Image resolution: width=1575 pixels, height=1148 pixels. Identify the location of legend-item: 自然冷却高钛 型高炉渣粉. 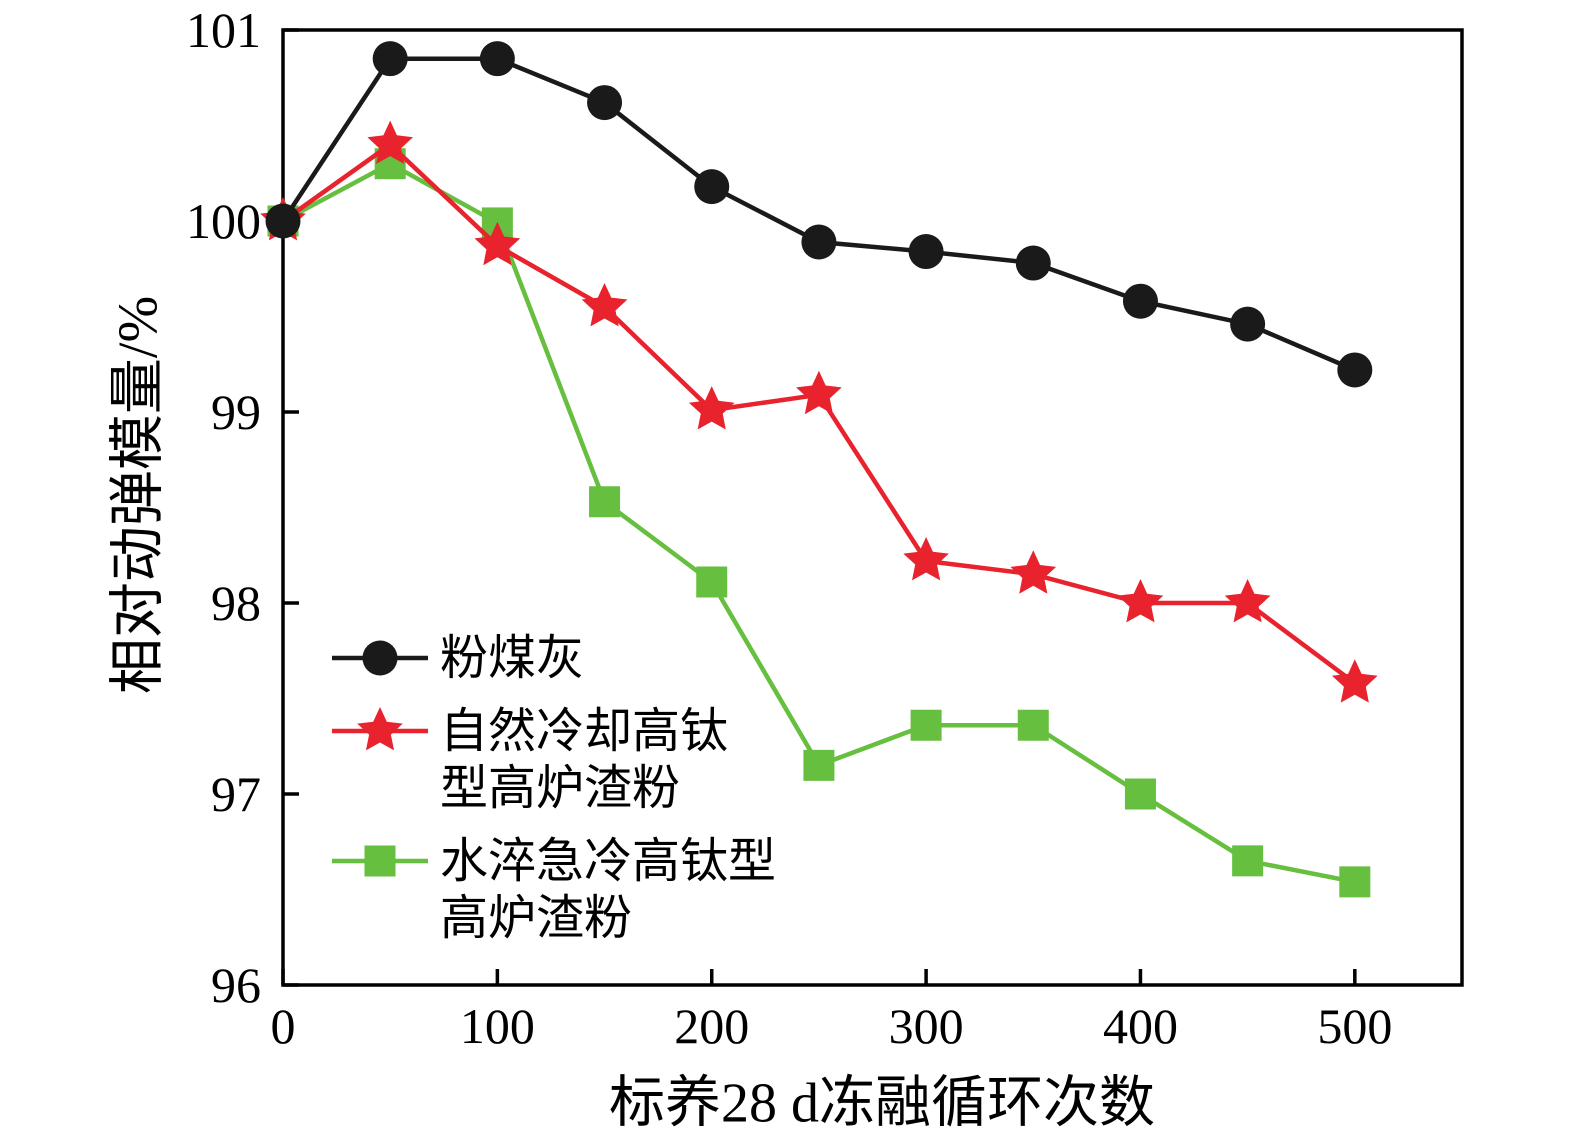
(554, 760).